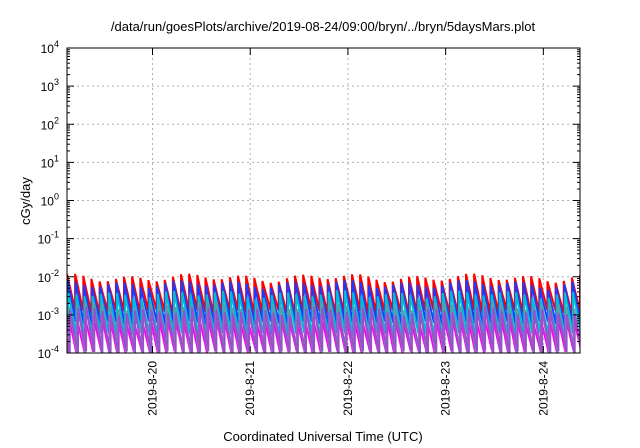 The height and width of the screenshot is (448, 640). What do you see at coordinates (446, 388) in the screenshot?
I see `x-tick-label: 2019-8-23` at bounding box center [446, 388].